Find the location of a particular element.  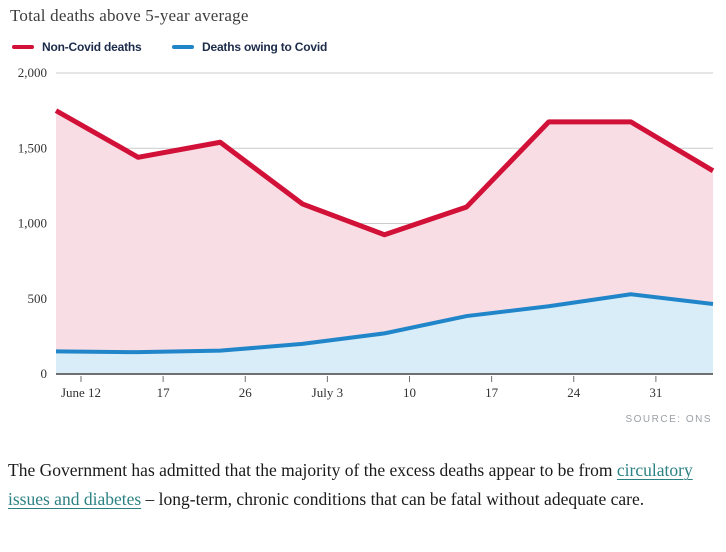

svg-text: 10 is located at coordinates (409, 392).